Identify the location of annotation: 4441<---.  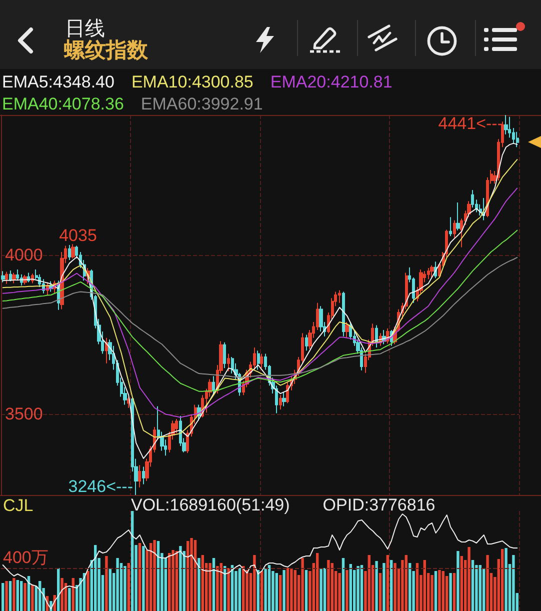
(470, 123).